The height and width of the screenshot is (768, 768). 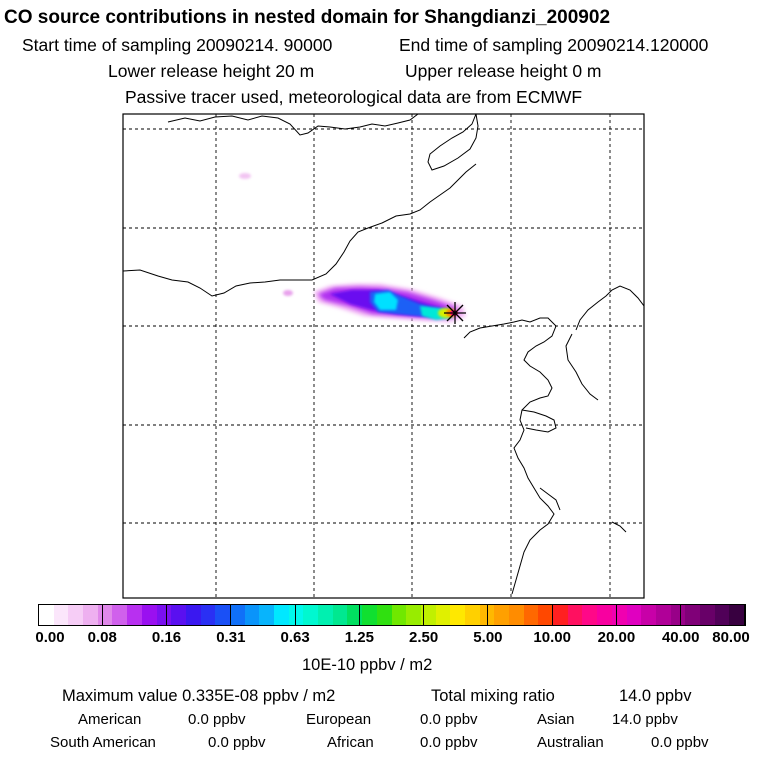 What do you see at coordinates (680, 637) in the screenshot?
I see `colorbar-tick-label: 40.00` at bounding box center [680, 637].